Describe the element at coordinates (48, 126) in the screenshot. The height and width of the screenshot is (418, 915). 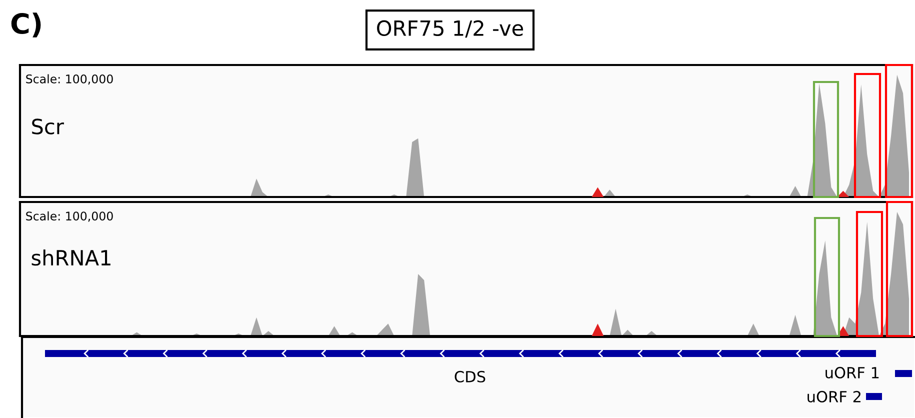
I see `text: Scr` at that location.